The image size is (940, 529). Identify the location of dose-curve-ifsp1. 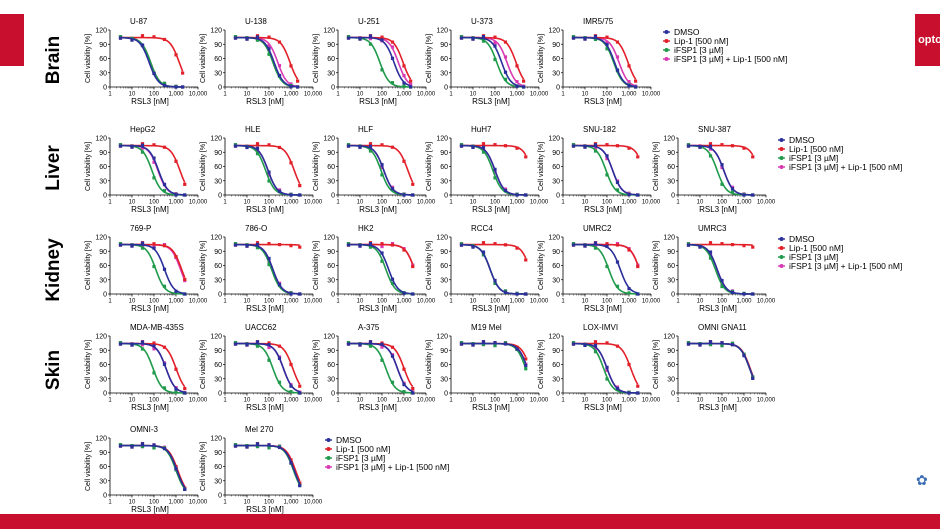
(720, 170).